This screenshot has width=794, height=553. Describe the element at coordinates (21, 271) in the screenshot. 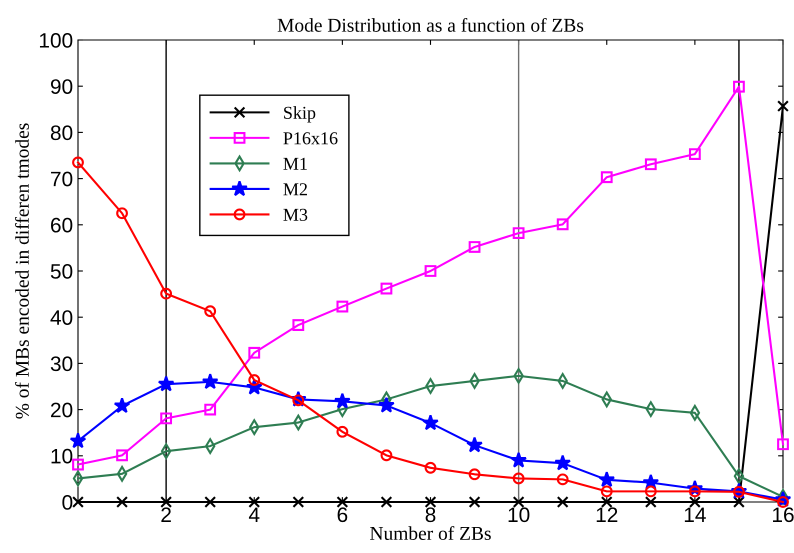

I see `y-axis-title: % of MBs encoded in differen tmodes` at that location.